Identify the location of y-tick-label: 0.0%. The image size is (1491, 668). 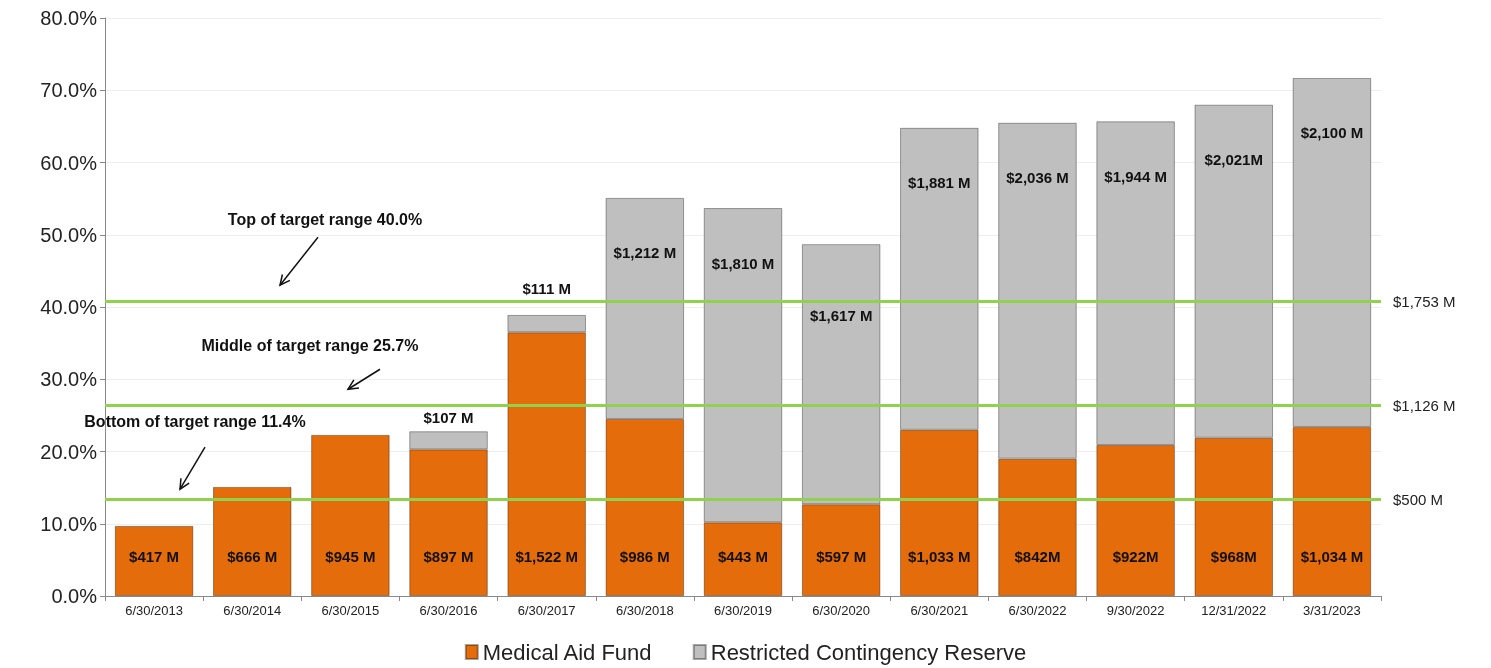
(74, 596).